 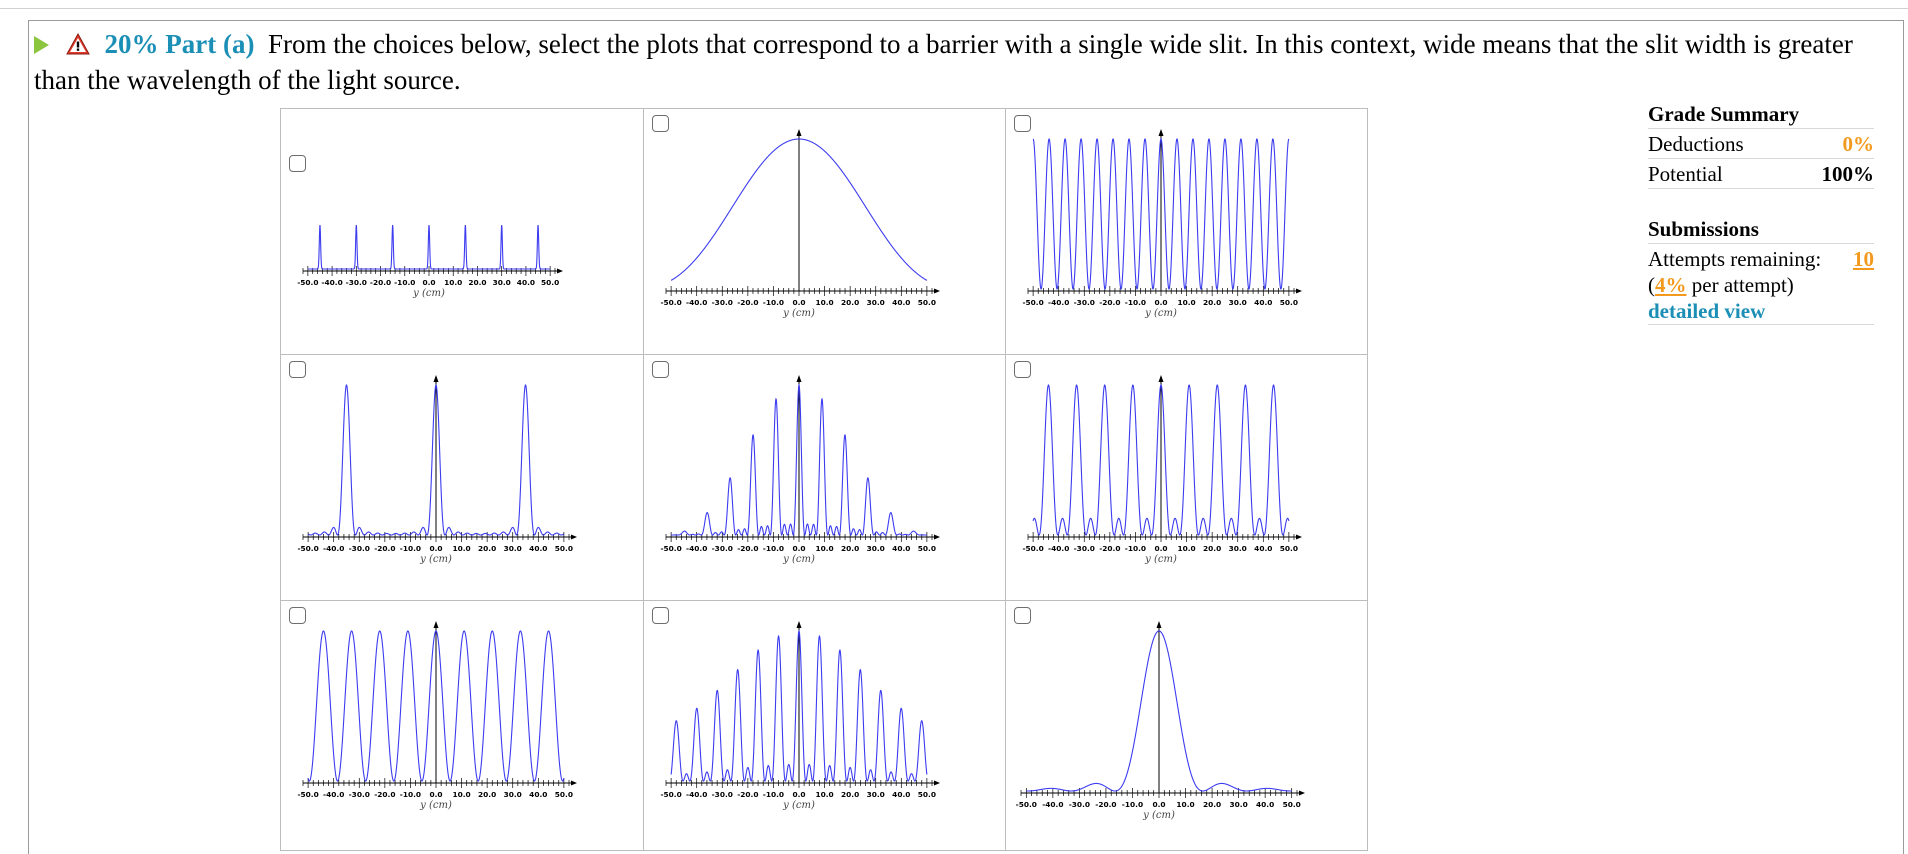 What do you see at coordinates (1651, 285) in the screenshot?
I see `per-attempt-open: (` at bounding box center [1651, 285].